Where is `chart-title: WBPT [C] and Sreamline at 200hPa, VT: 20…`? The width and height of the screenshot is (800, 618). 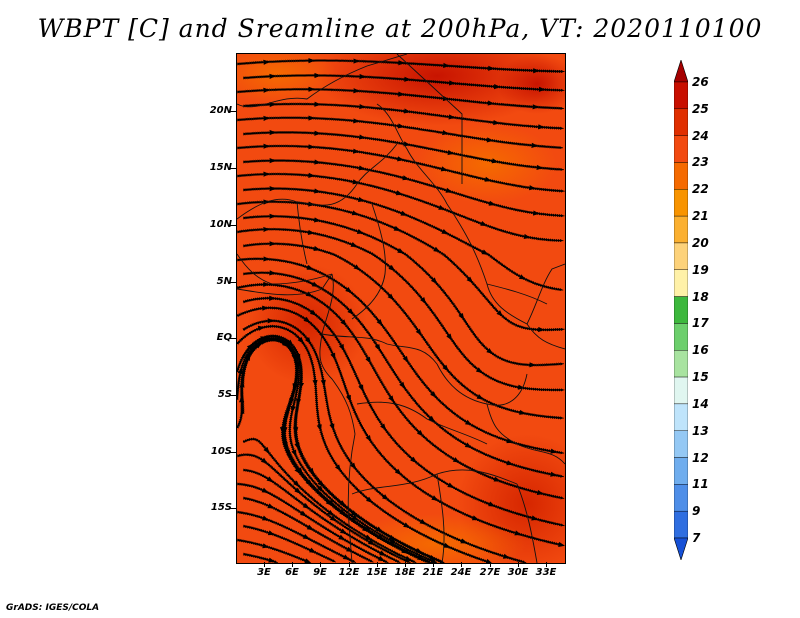
chart-title: WBPT [C] and Sreamline at 200hPa, VT: 20… is located at coordinates (400, 28).